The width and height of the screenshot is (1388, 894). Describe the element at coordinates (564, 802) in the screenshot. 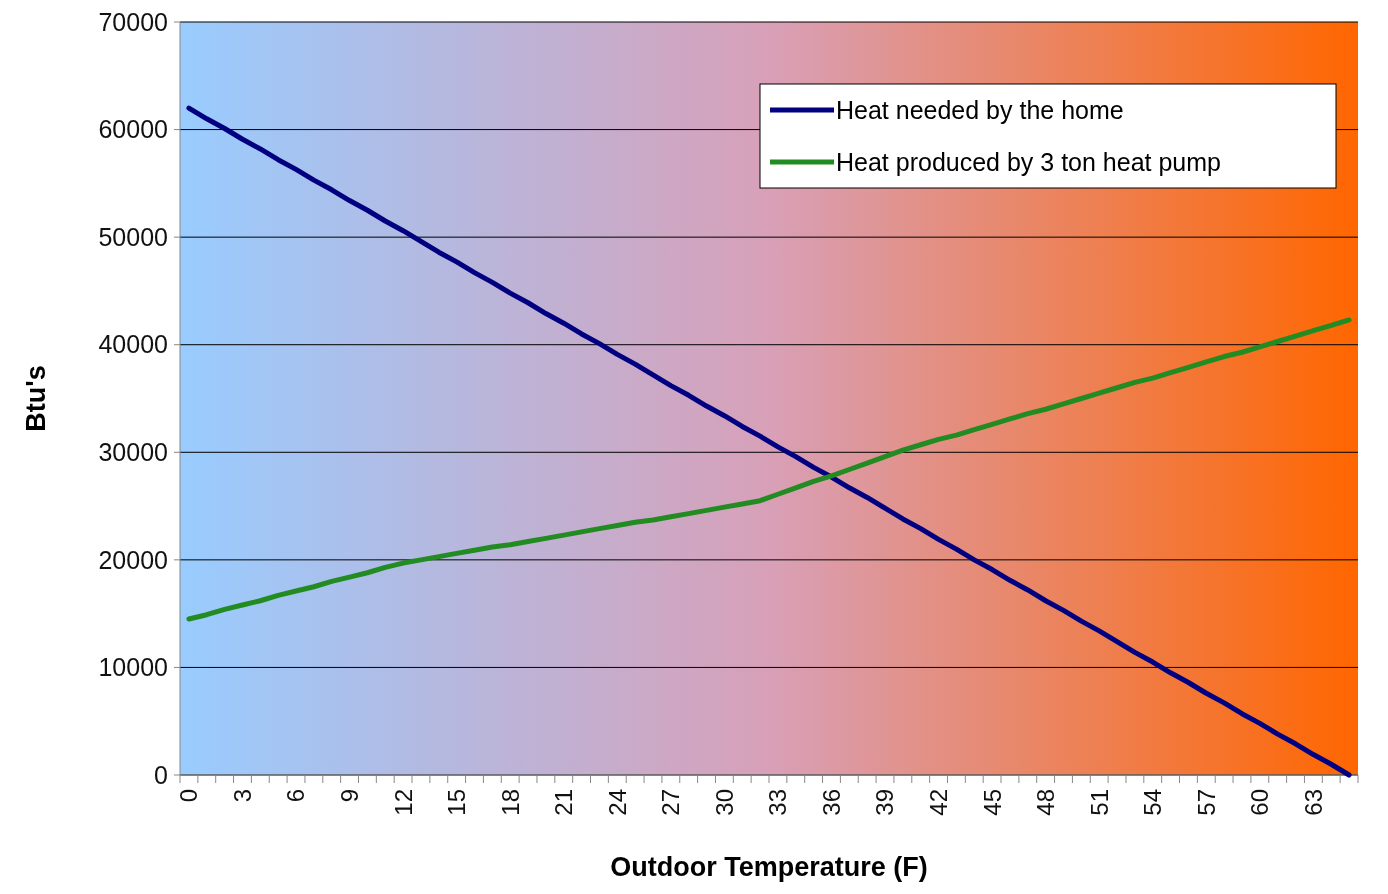

I see `x-tick-label: 21` at that location.